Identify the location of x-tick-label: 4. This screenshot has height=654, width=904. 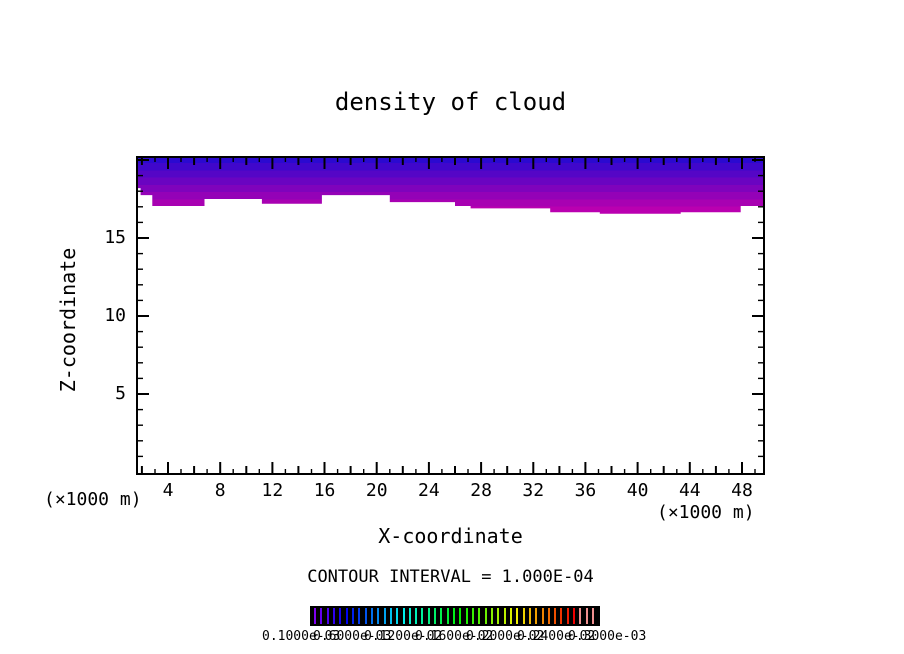
(168, 490).